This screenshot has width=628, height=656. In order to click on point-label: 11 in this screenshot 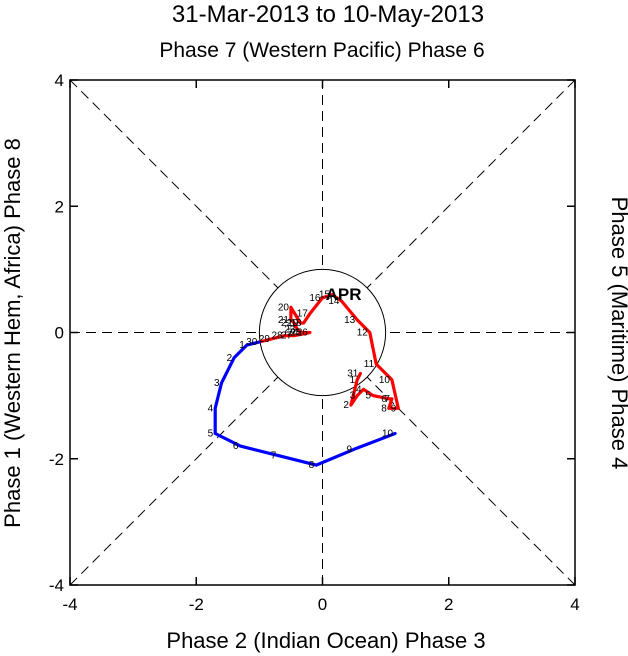, I will do `click(369, 364)`.